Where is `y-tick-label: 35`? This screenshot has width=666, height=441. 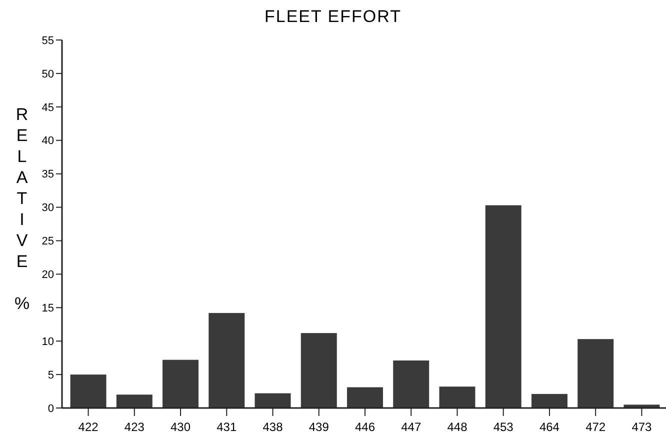
y-tick-label: 35 is located at coordinates (48, 174).